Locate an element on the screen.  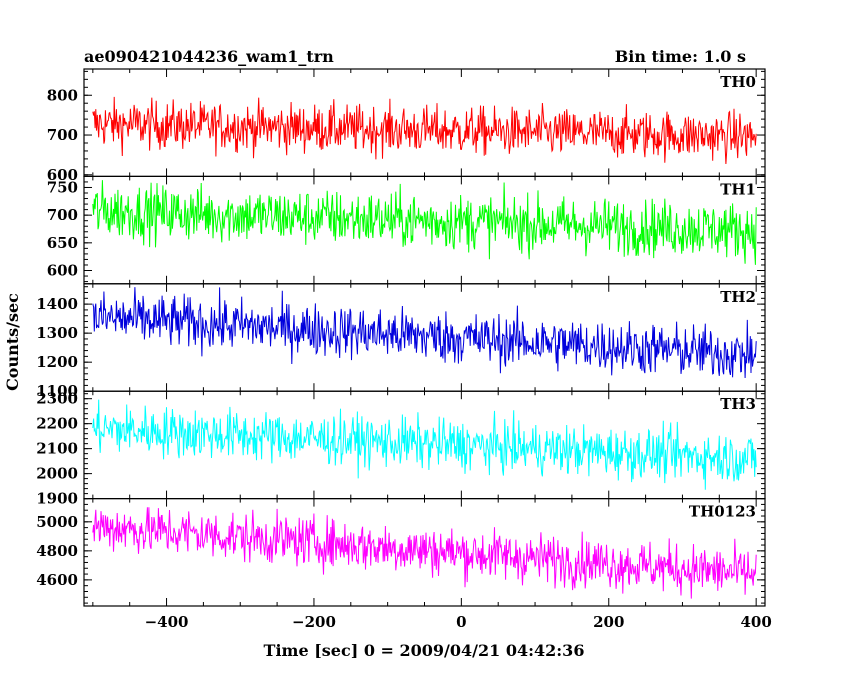
x-tick-label: −200 is located at coordinates (314, 622).